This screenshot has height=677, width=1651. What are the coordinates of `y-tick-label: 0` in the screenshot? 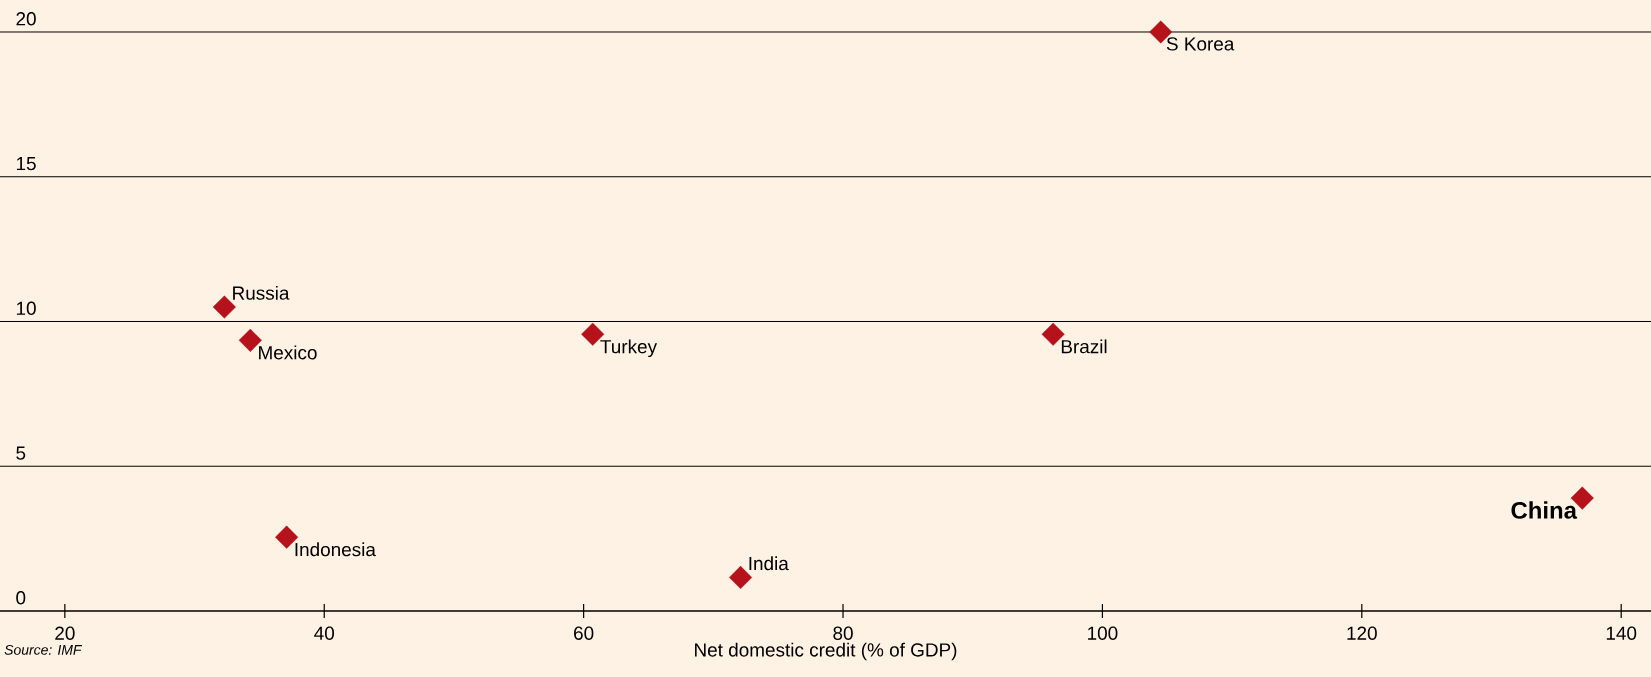 It's located at (21, 598).